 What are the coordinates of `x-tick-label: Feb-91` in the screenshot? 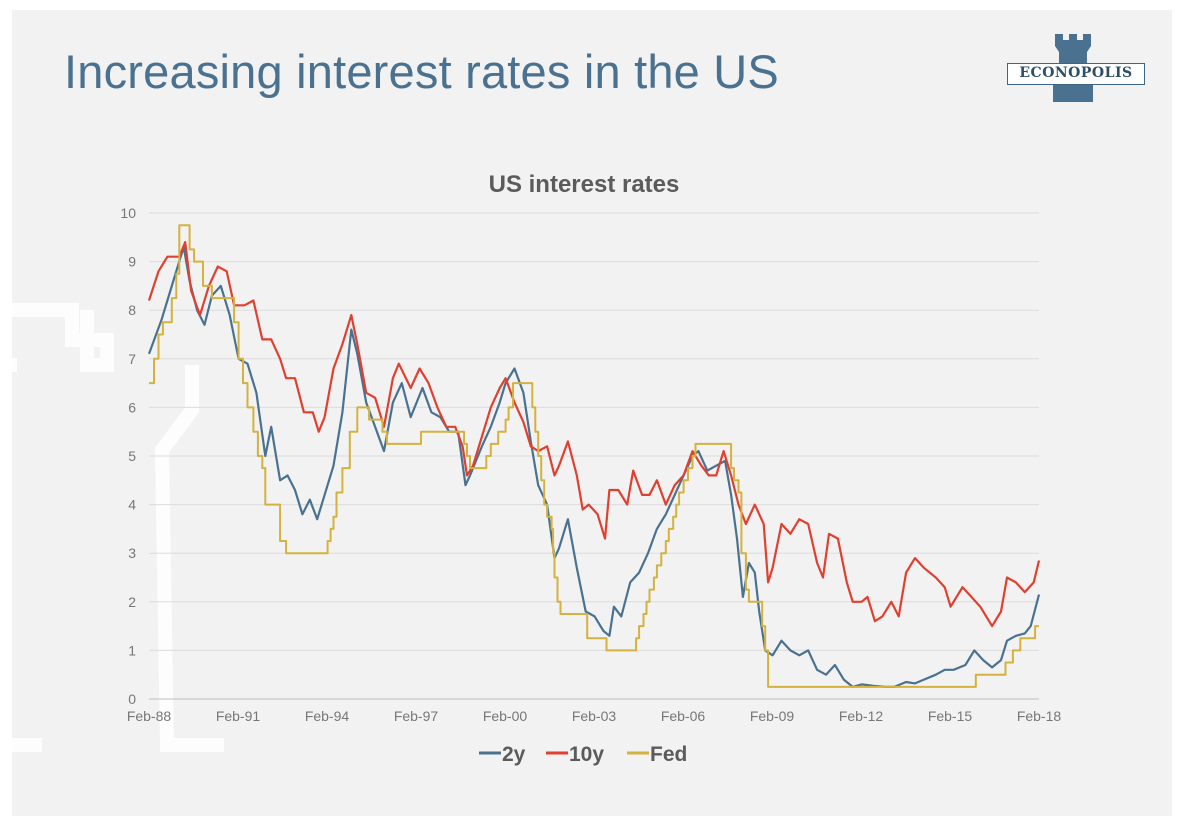 It's located at (238, 716).